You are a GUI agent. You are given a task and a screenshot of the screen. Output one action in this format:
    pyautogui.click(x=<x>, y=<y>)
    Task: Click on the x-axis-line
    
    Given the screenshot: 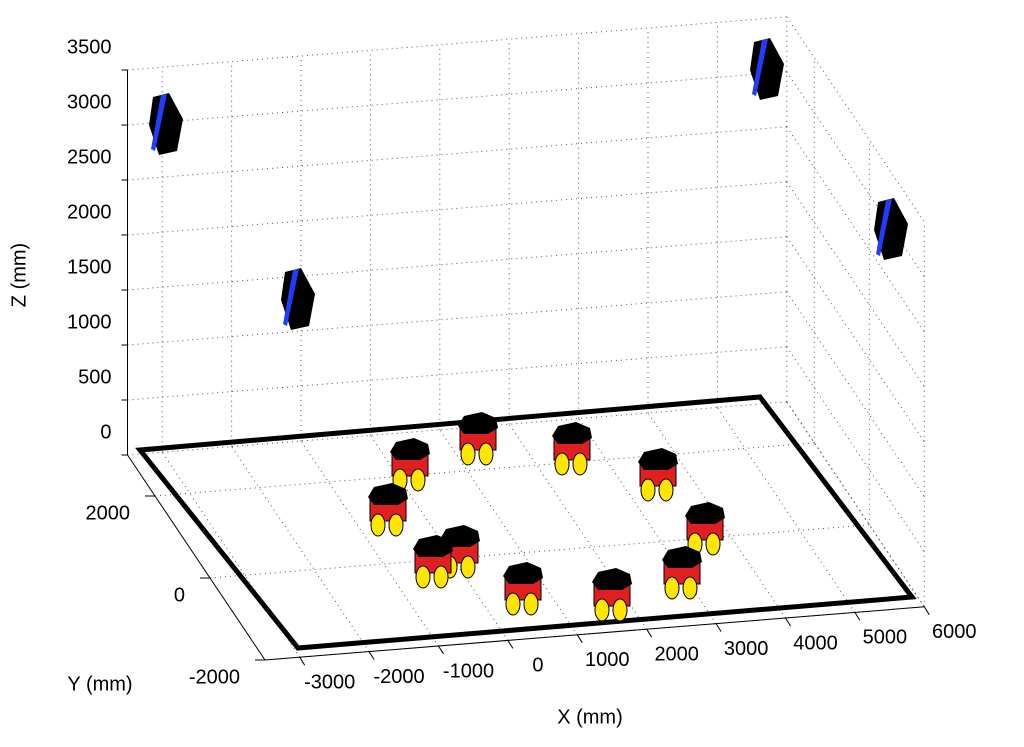 What is the action you would take?
    pyautogui.click(x=594, y=633)
    